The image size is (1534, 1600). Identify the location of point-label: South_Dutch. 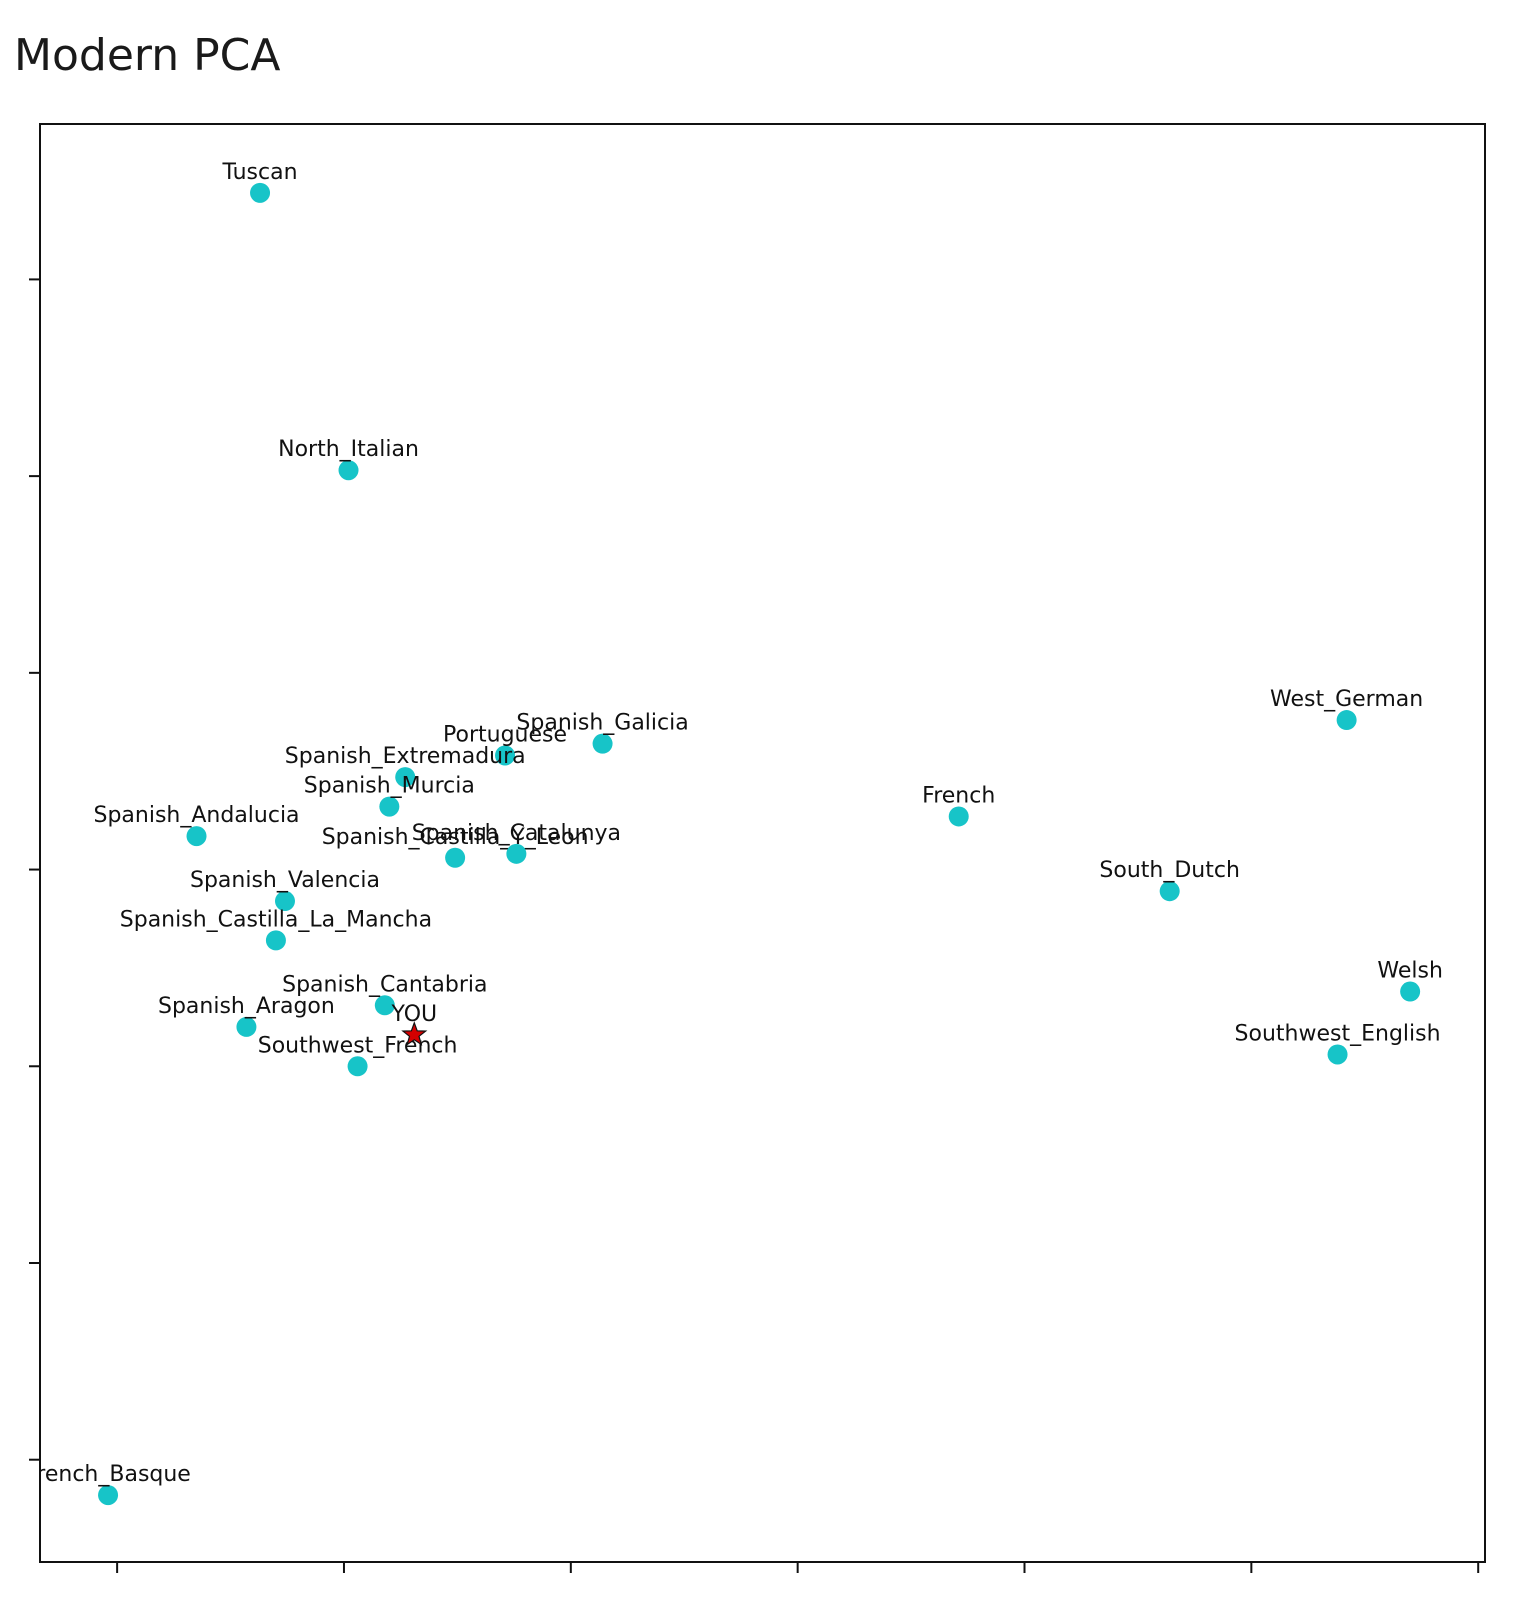
(1169, 870).